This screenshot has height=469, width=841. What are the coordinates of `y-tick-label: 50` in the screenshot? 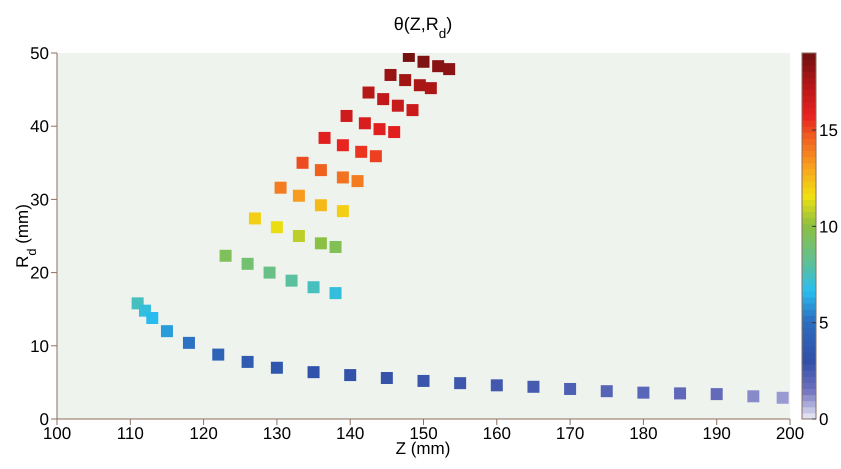 It's located at (39, 54).